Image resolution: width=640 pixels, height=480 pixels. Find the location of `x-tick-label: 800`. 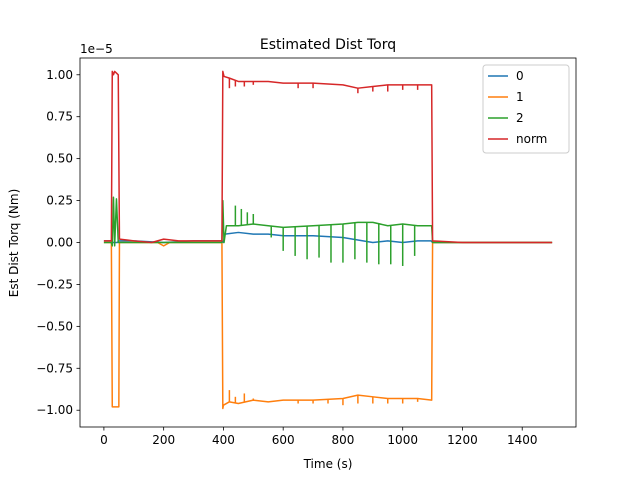

x-tick-label: 800 is located at coordinates (342, 440).